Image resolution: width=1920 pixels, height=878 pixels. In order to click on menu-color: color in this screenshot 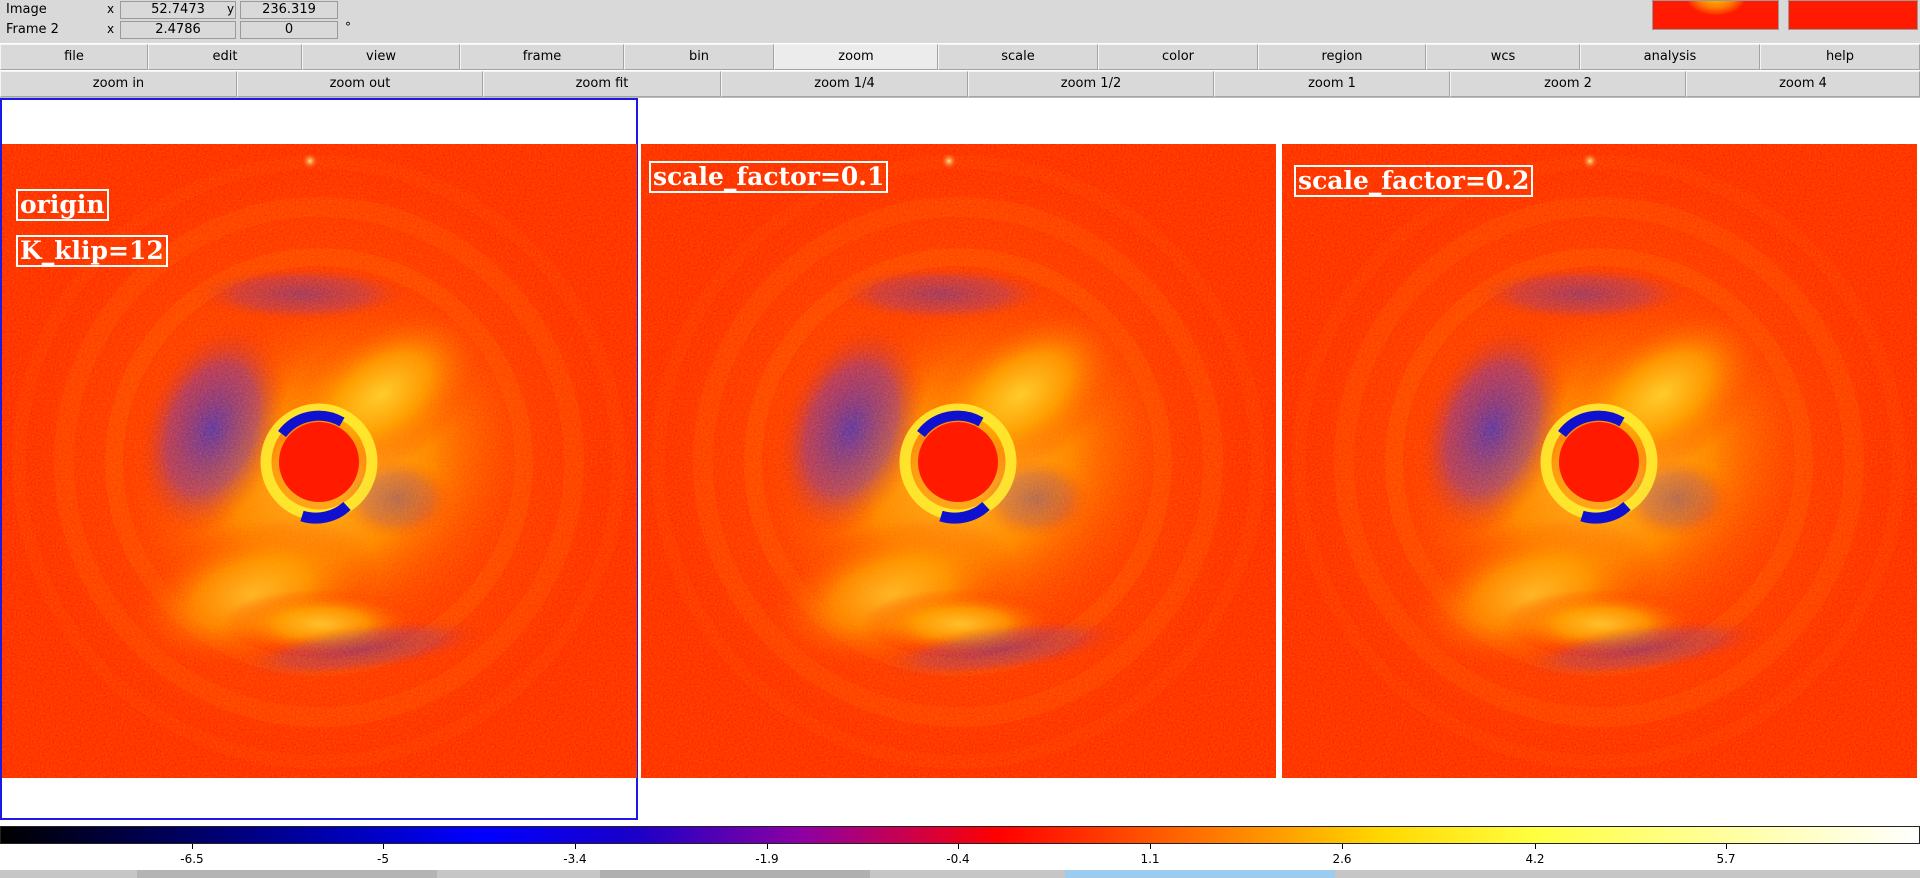, I will do `click(1178, 57)`.